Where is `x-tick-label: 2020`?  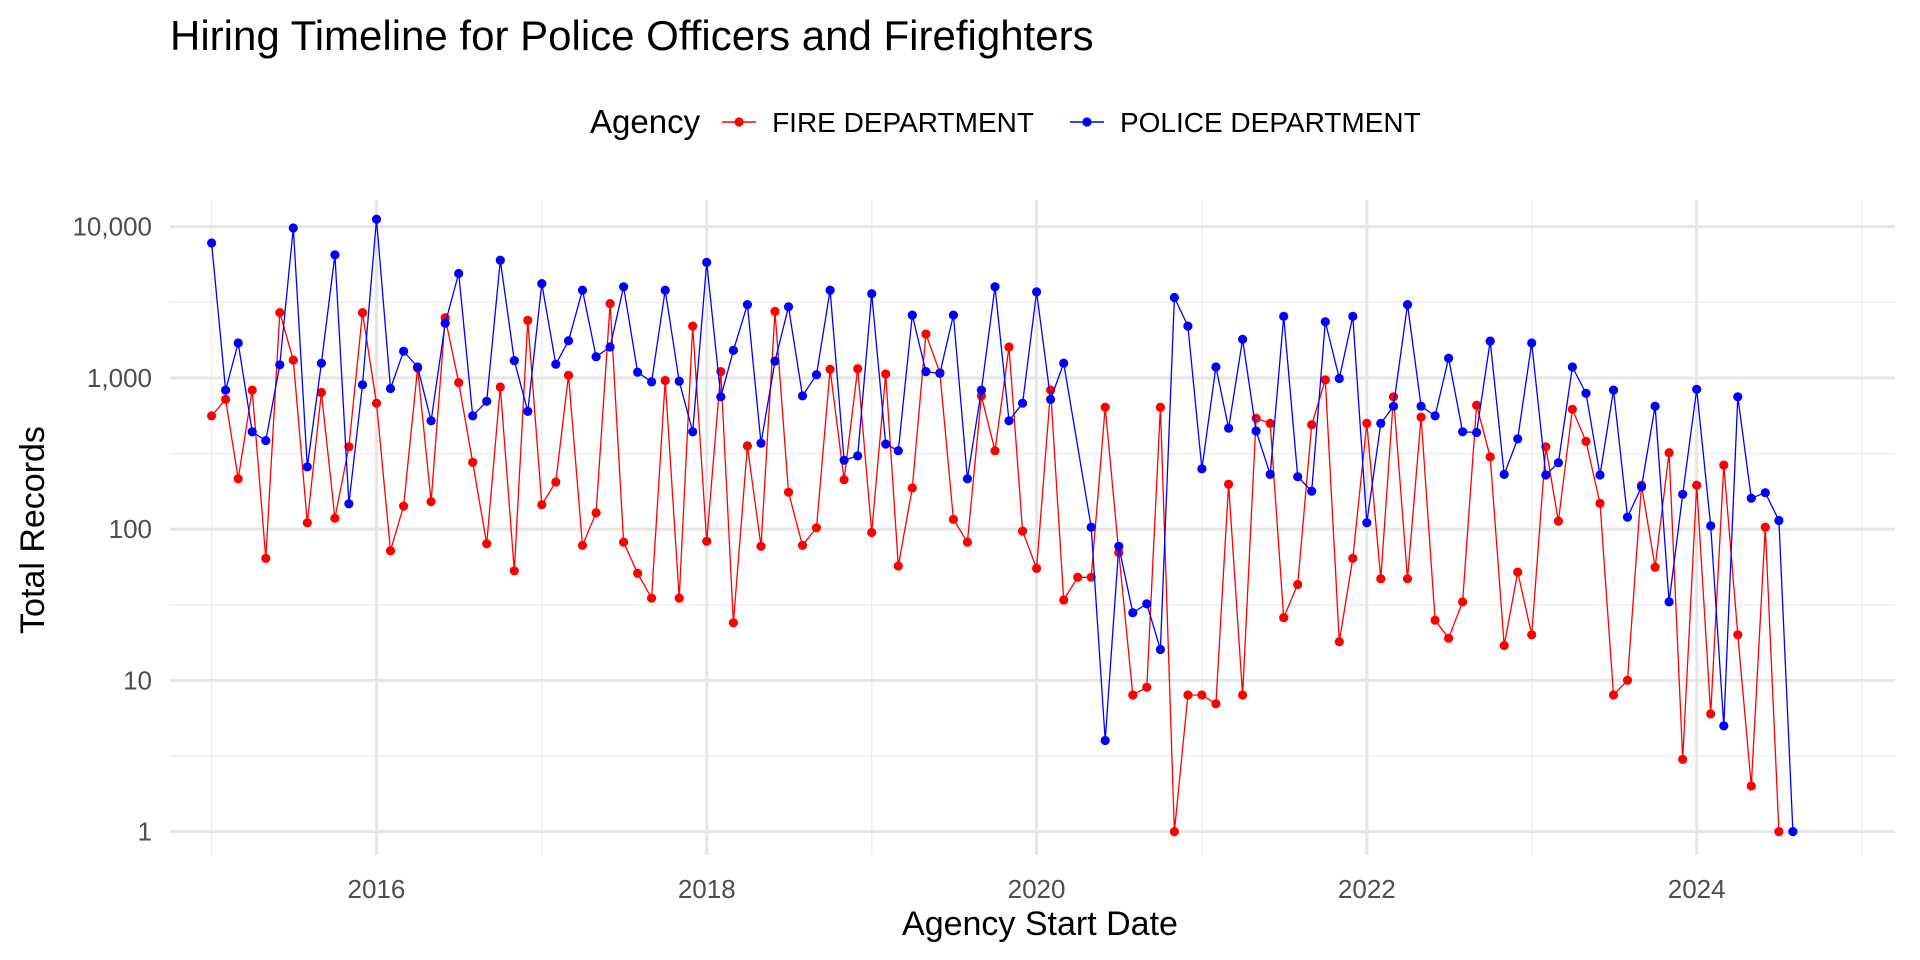 x-tick-label: 2020 is located at coordinates (1037, 889).